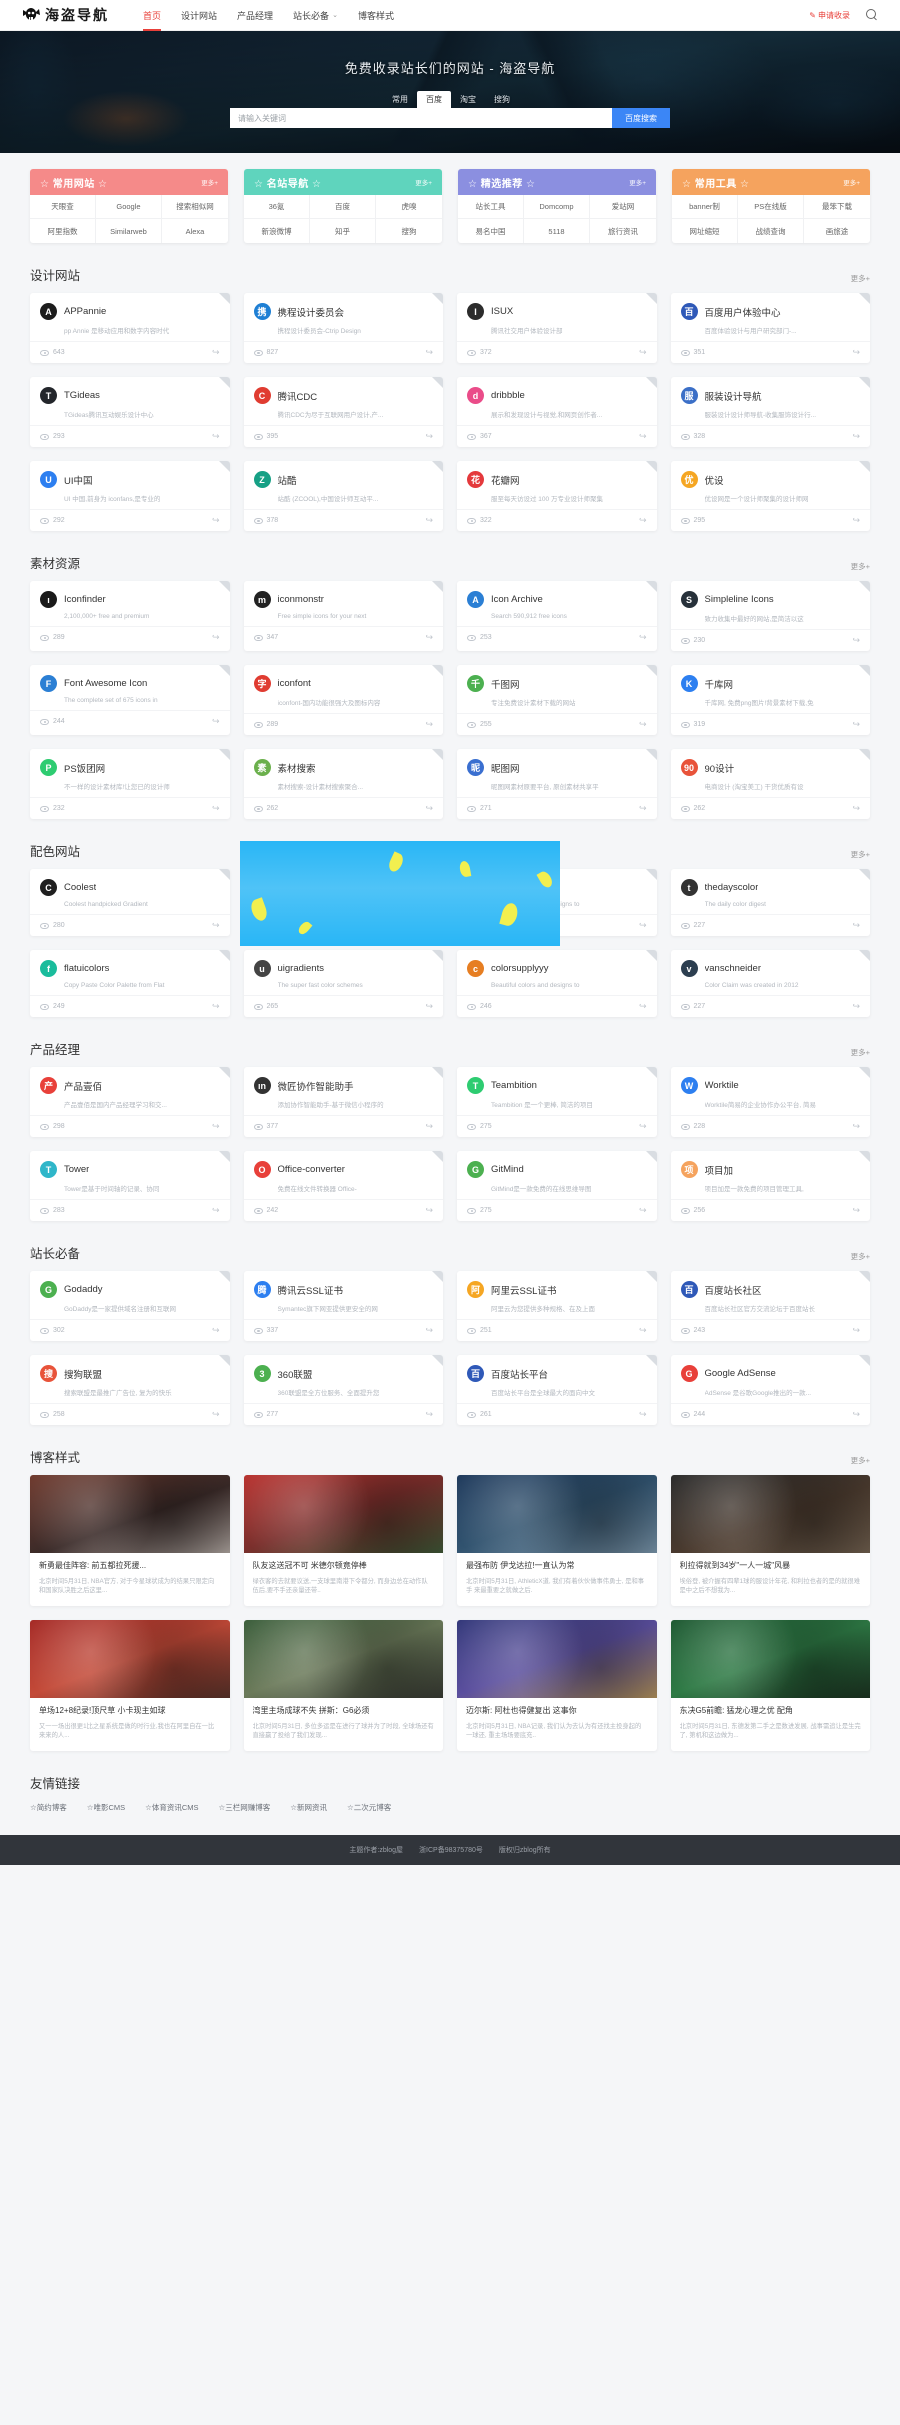 Image resolution: width=900 pixels, height=2425 pixels. What do you see at coordinates (130, 496) in the screenshot?
I see `site-card: U UI中国 UI 中国,前身为 iconfans,是专业的 292 ↪` at bounding box center [130, 496].